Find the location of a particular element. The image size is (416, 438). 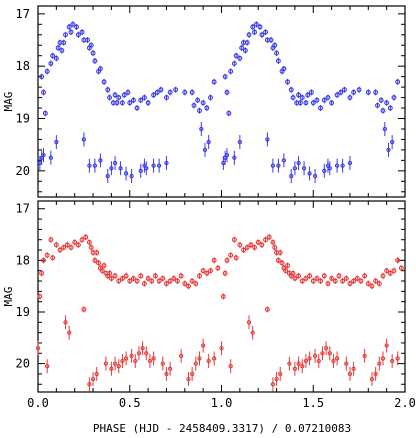

x-tick-label: 0.5 is located at coordinates (130, 403).